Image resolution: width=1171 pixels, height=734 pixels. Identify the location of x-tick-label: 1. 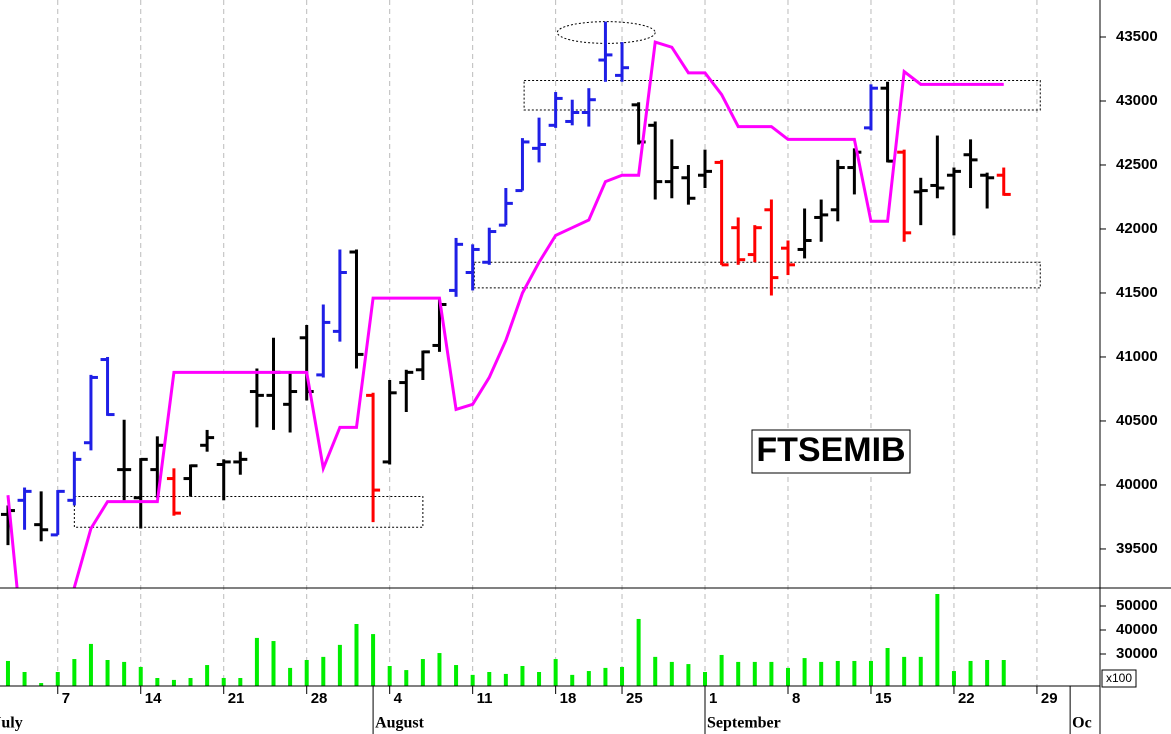
(713, 698).